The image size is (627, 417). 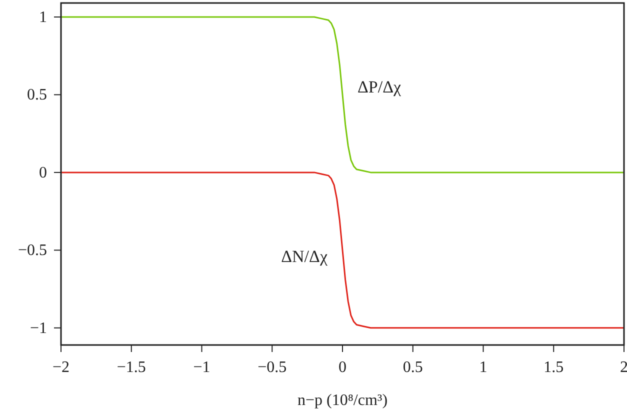 I want to click on x-tick-label: −1.5, so click(x=131, y=367).